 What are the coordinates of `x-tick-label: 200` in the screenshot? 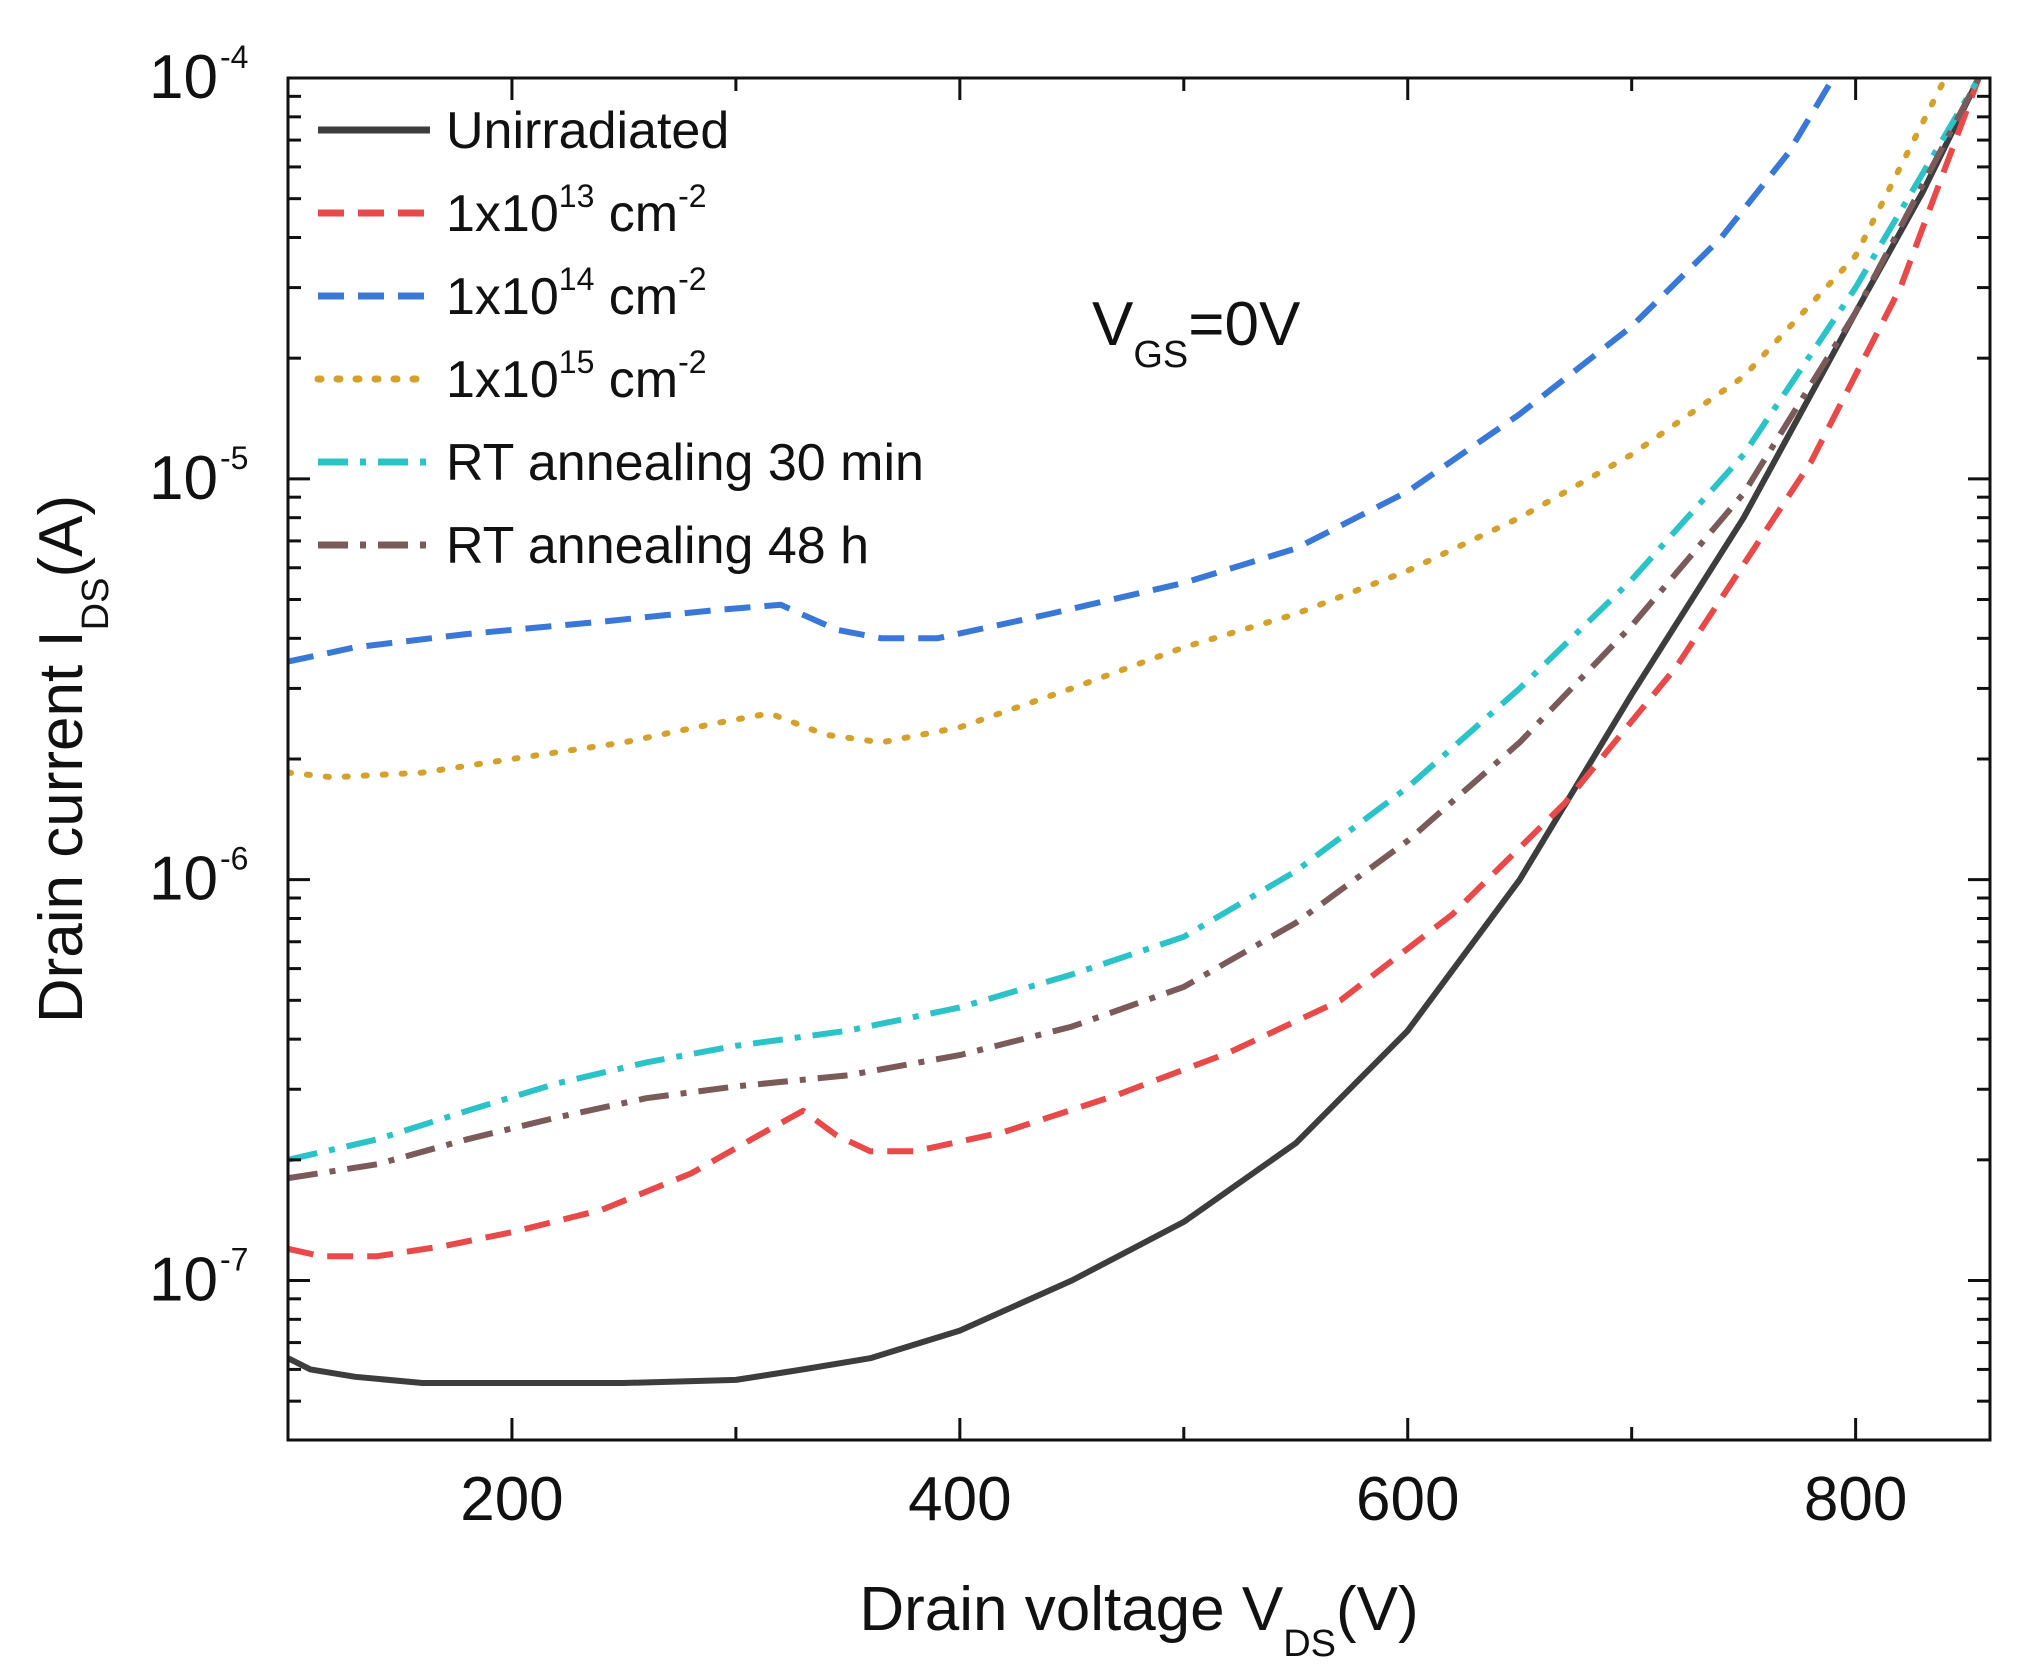 It's located at (511, 1499).